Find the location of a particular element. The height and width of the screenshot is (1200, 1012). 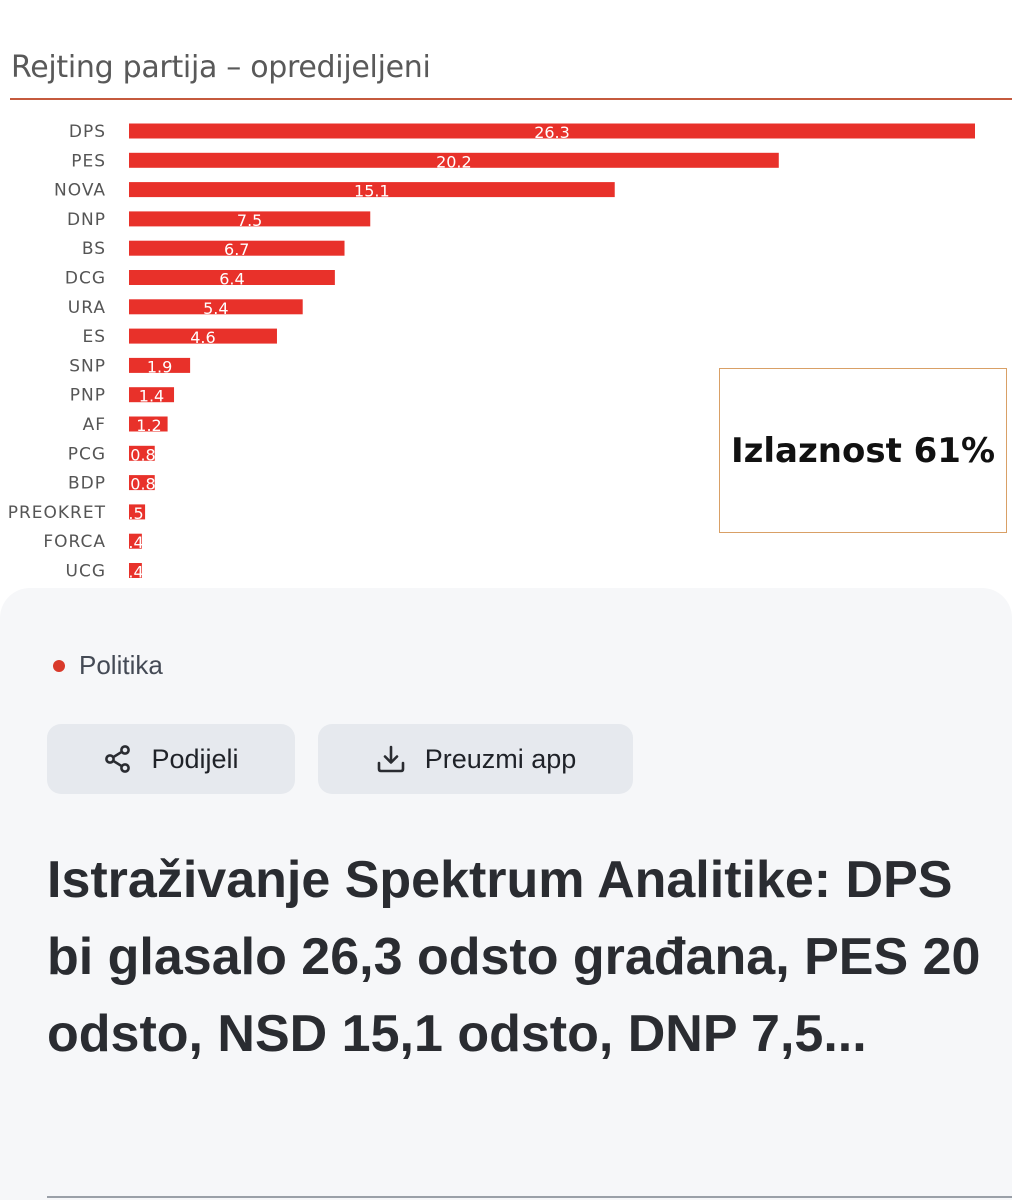

bar-dps is located at coordinates (552, 131).